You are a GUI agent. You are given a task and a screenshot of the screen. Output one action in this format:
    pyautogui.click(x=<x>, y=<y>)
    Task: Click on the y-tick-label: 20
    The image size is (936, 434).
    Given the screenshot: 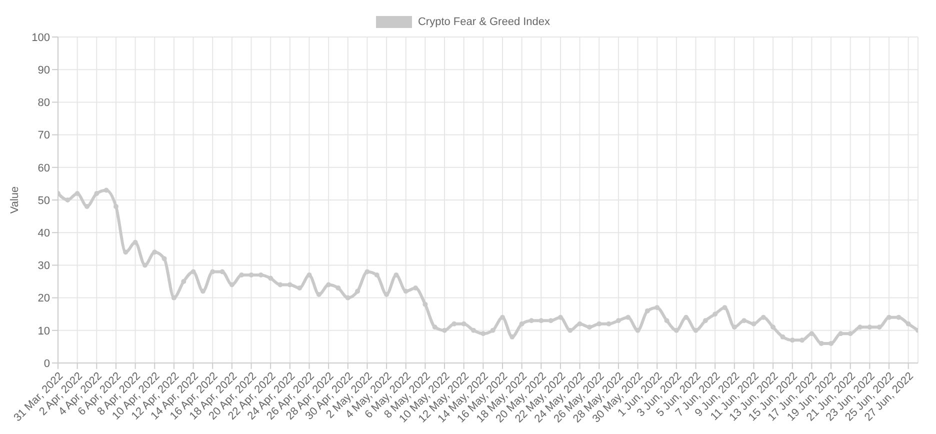 What is the action you would take?
    pyautogui.click(x=44, y=298)
    